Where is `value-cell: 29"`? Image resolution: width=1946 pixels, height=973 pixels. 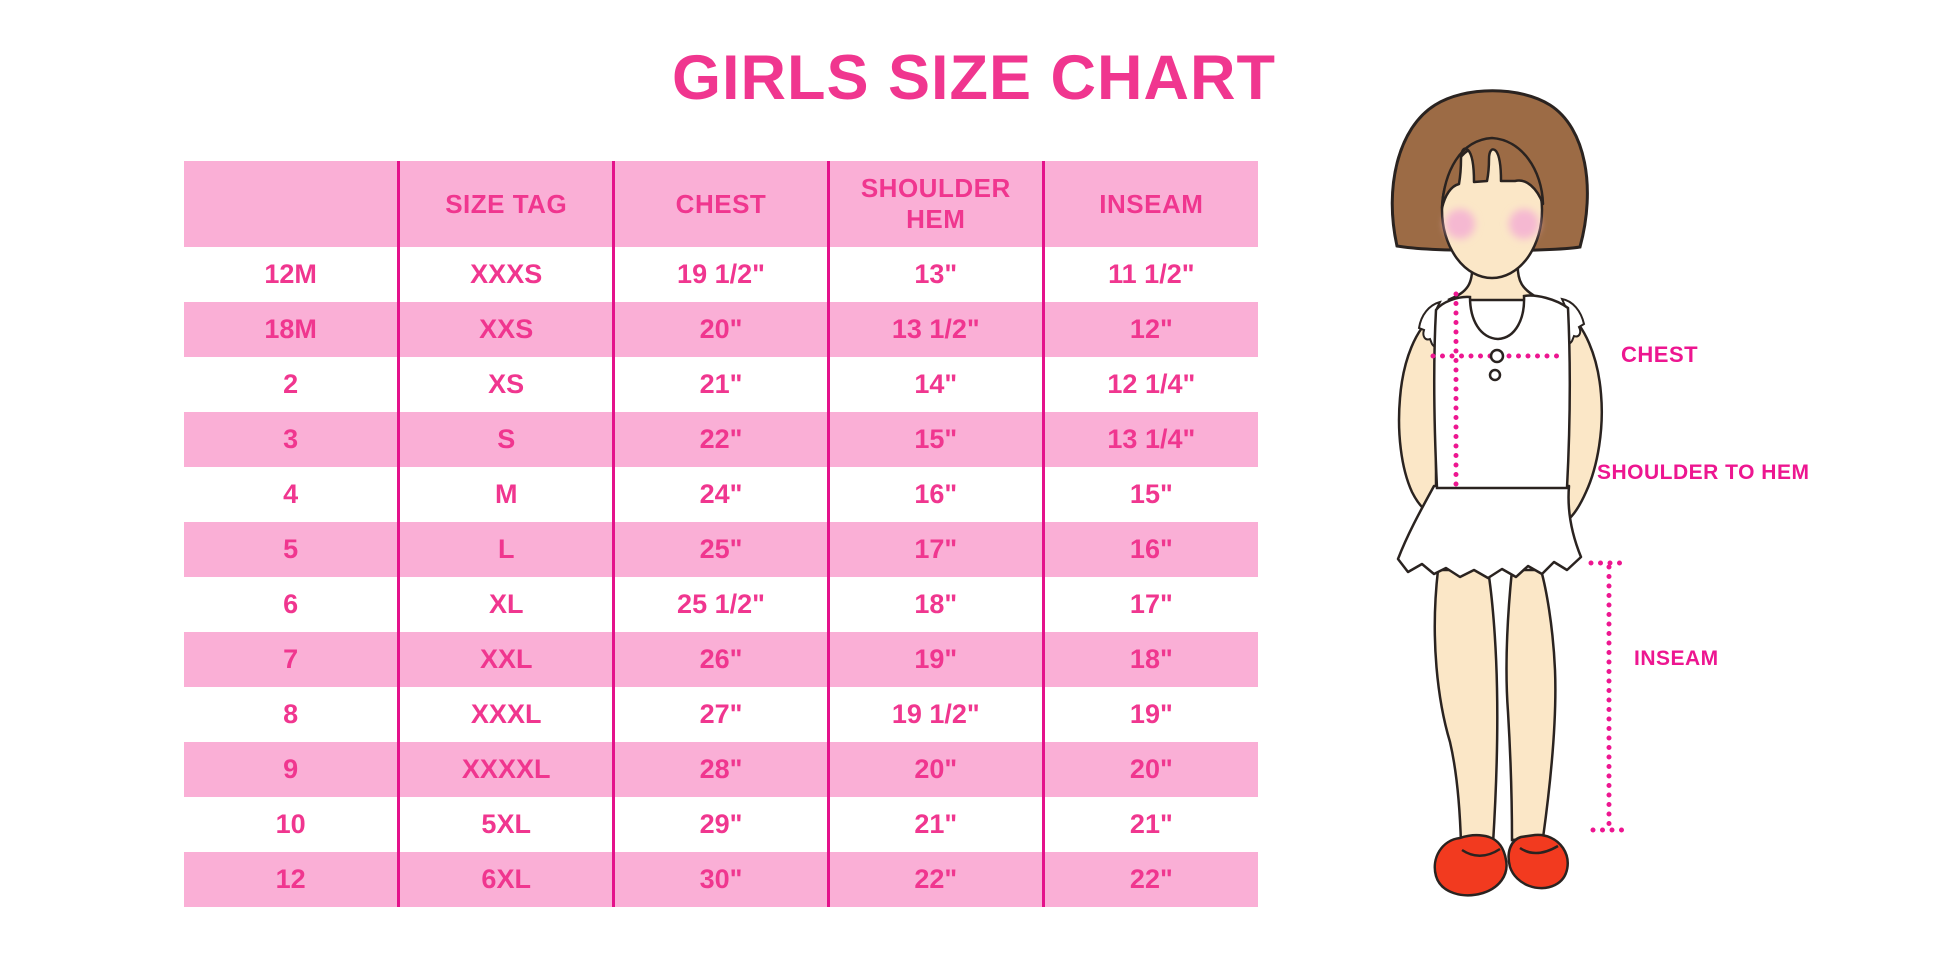
value-cell: 29" is located at coordinates (721, 824).